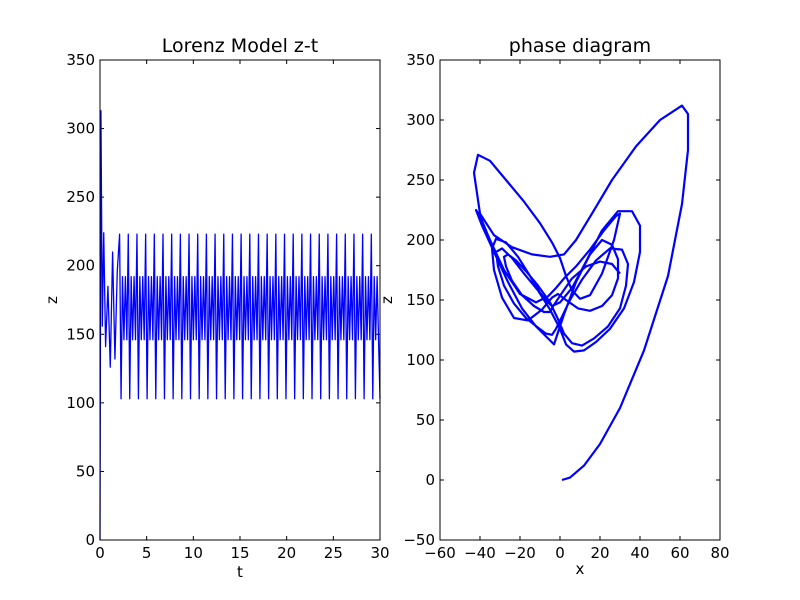  Describe the element at coordinates (239, 553) in the screenshot. I see `zt-xtick-label: 15` at that location.